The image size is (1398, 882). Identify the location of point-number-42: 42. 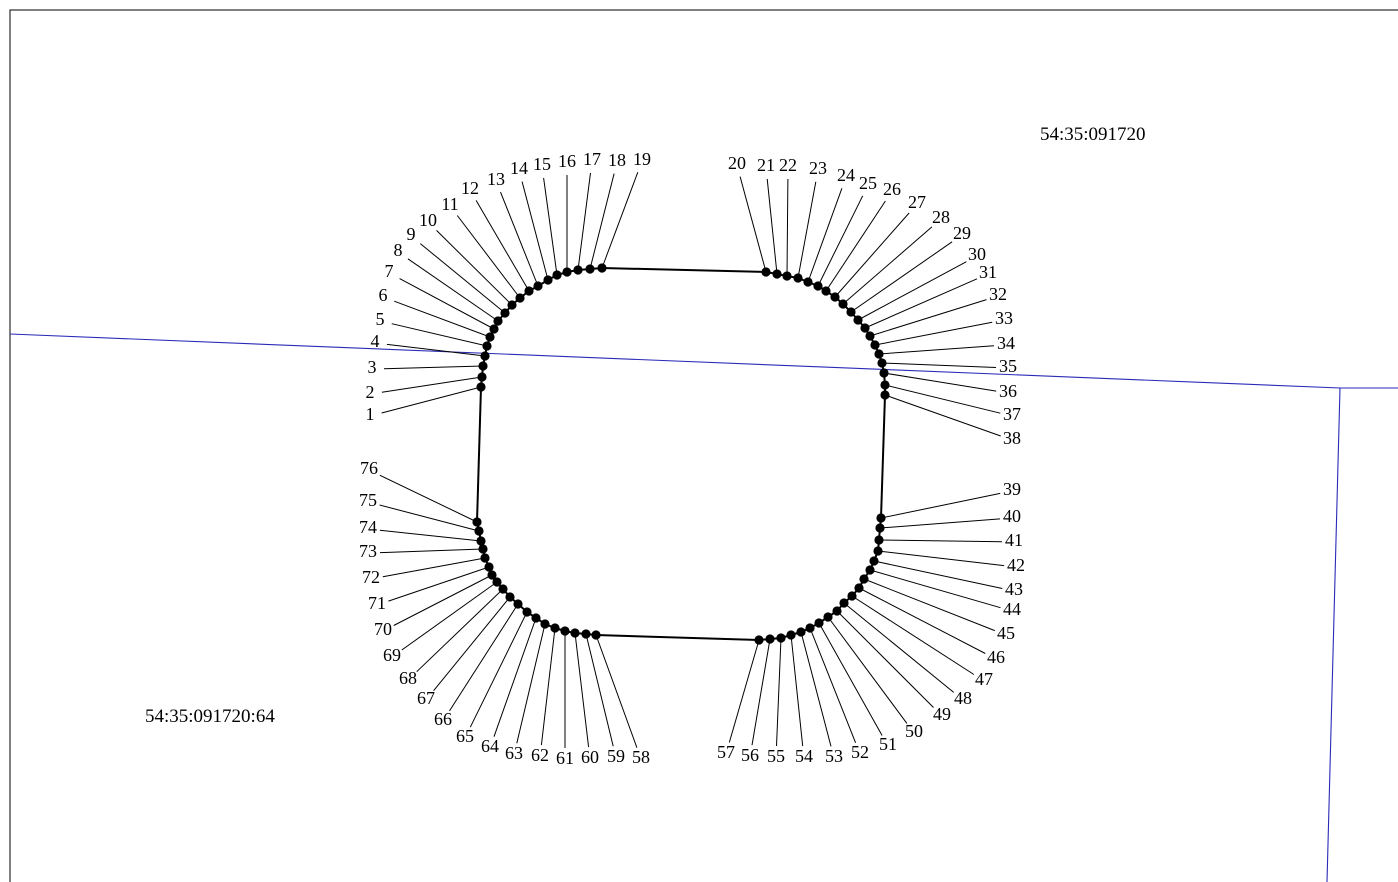
(1016, 565).